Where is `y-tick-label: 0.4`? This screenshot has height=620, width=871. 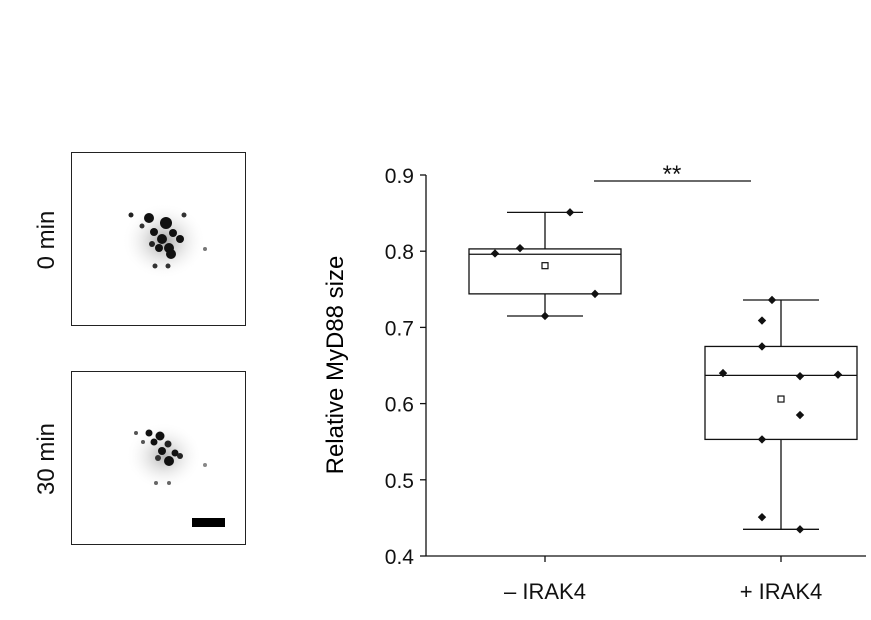 y-tick-label: 0.4 is located at coordinates (400, 557).